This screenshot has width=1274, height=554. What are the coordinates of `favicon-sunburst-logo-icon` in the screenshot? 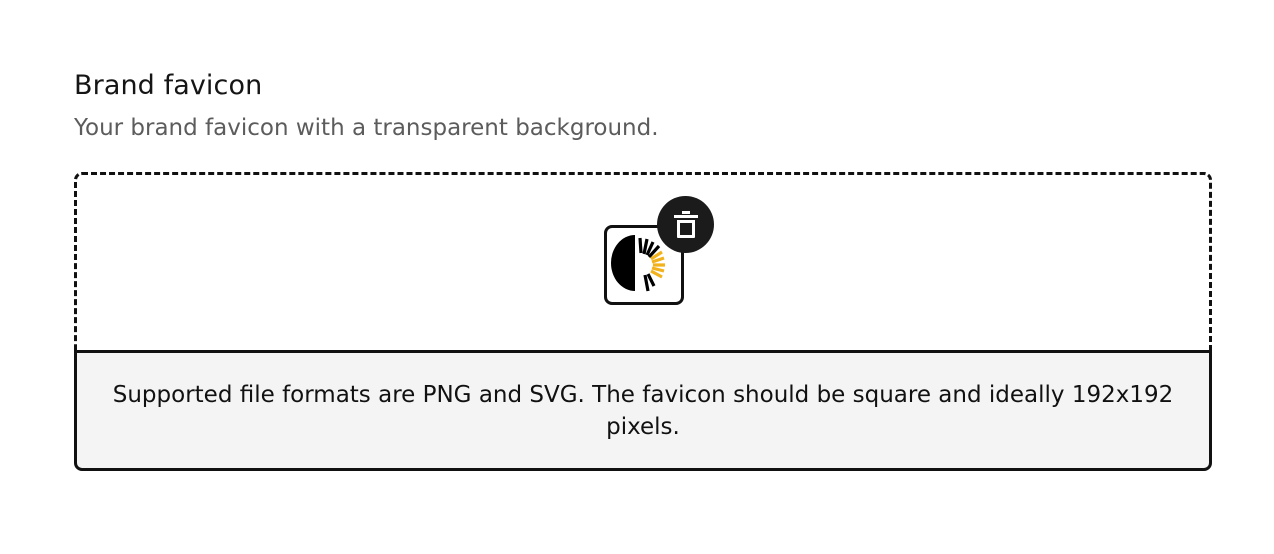 It's located at (638, 263).